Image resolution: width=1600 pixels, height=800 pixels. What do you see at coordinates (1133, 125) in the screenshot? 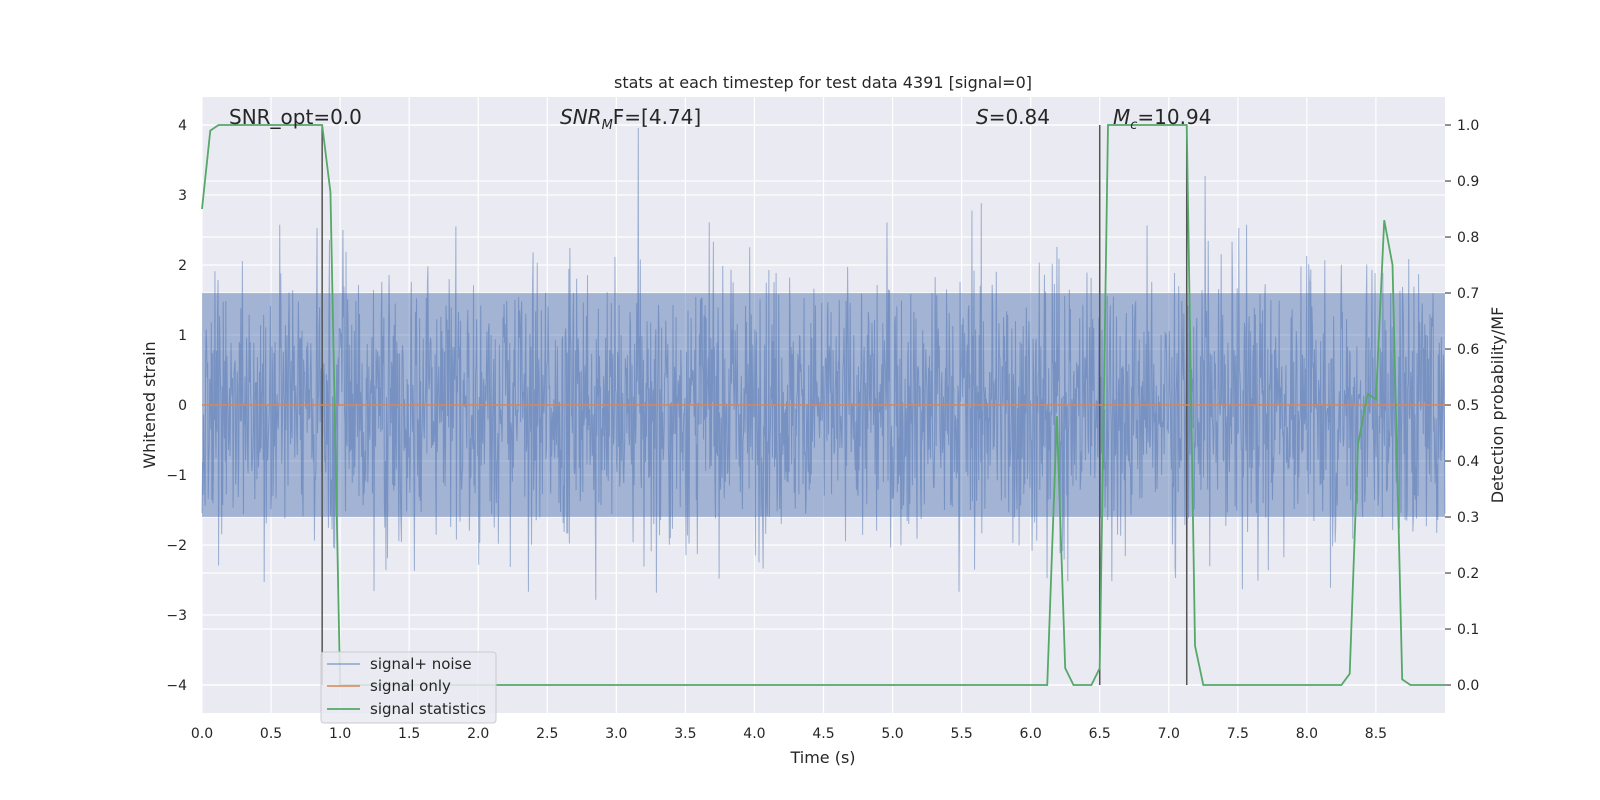
I see `annotation-mc-sub: c` at bounding box center [1133, 125].